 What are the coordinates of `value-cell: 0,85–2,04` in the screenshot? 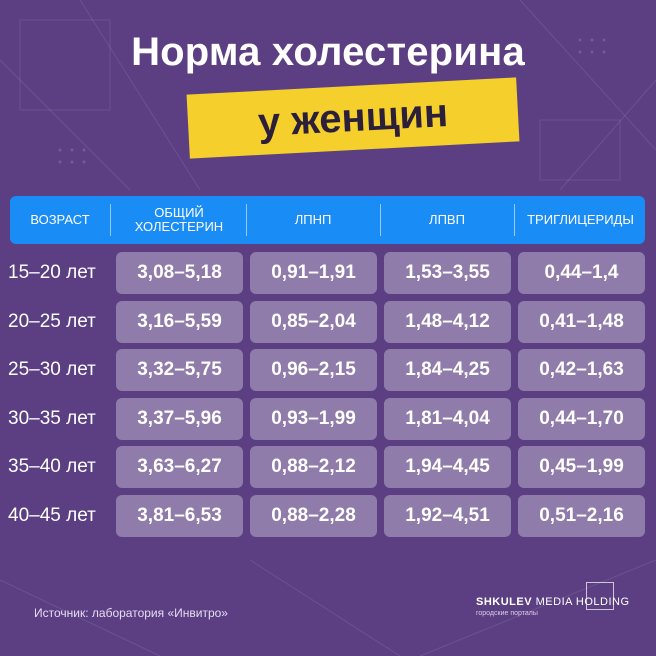 It's located at (313, 321).